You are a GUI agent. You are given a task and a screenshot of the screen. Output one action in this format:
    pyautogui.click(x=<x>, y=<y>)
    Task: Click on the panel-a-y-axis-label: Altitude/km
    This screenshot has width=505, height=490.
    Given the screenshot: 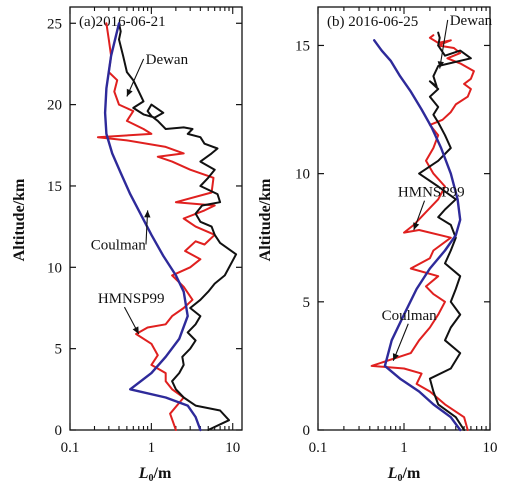 What is the action you would take?
    pyautogui.click(x=19, y=219)
    